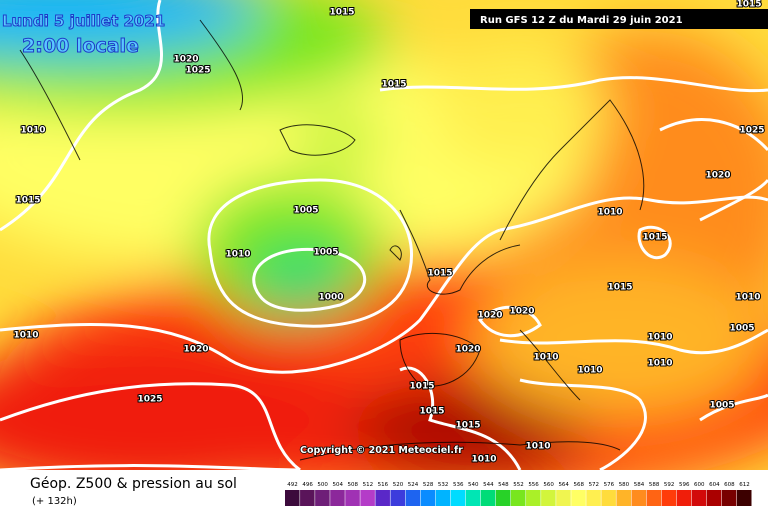 This screenshot has width=768, height=512. I want to click on date-label: Lundi 5 juillet 2021, so click(83, 21).